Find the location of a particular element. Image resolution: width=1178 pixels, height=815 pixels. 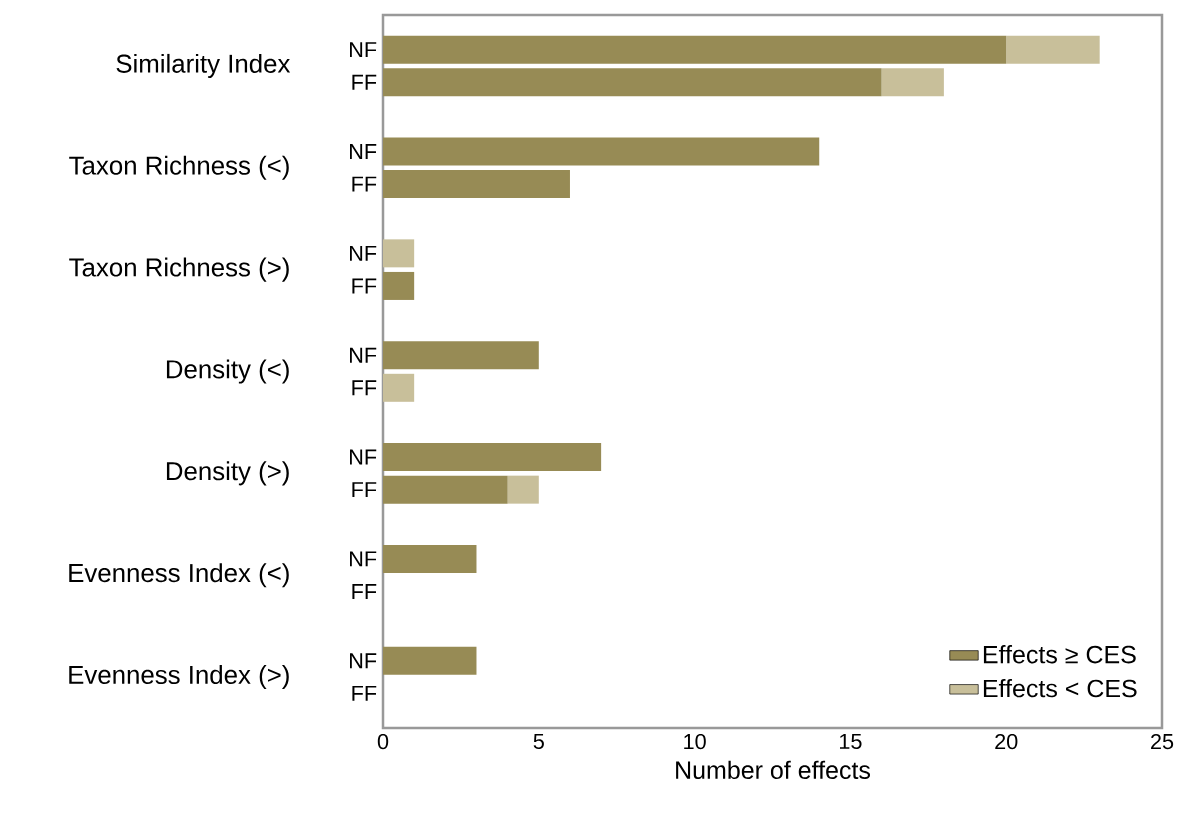

x-tick-label: 0 is located at coordinates (383, 741).